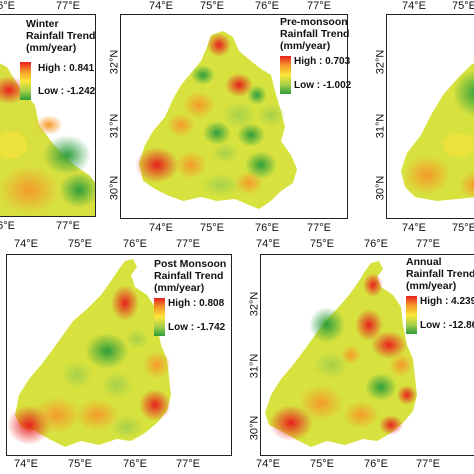  I want to click on winter-map, so click(47, 139).